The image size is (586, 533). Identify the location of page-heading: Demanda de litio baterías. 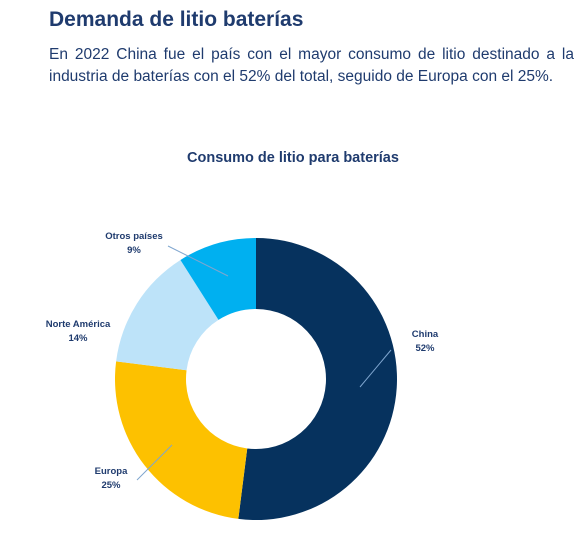
(176, 19).